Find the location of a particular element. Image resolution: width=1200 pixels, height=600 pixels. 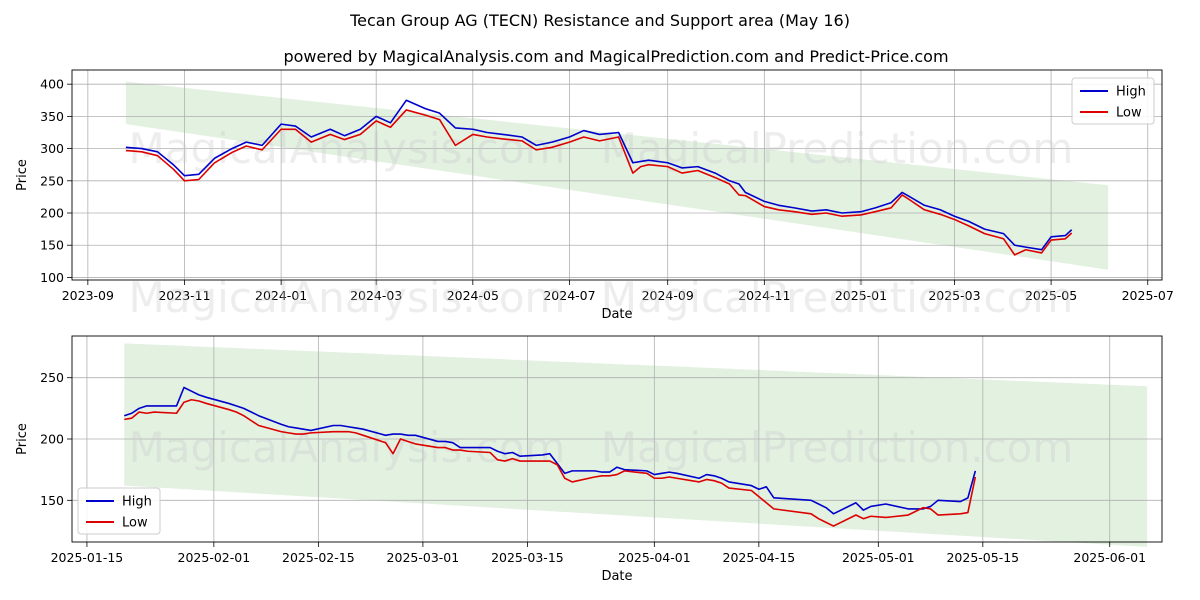

x-tick-label: 2025-05-15 is located at coordinates (982, 557).